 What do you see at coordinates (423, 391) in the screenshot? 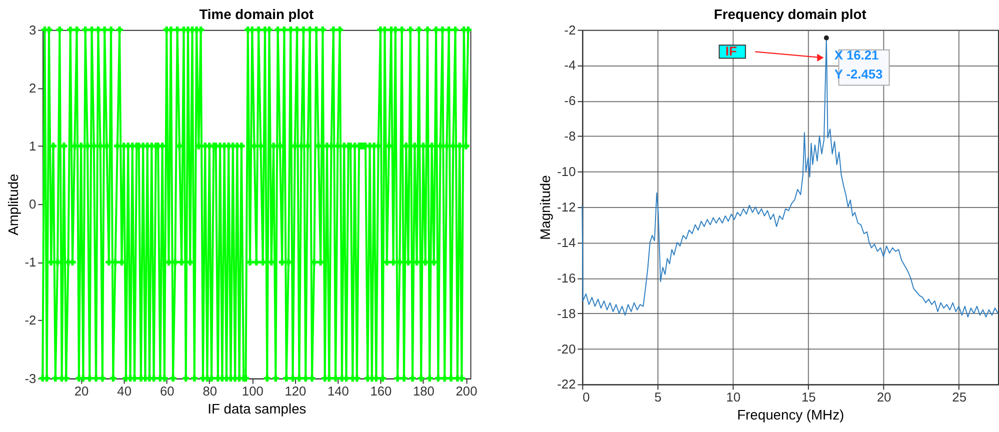
I see `x-tick-label: 180` at bounding box center [423, 391].